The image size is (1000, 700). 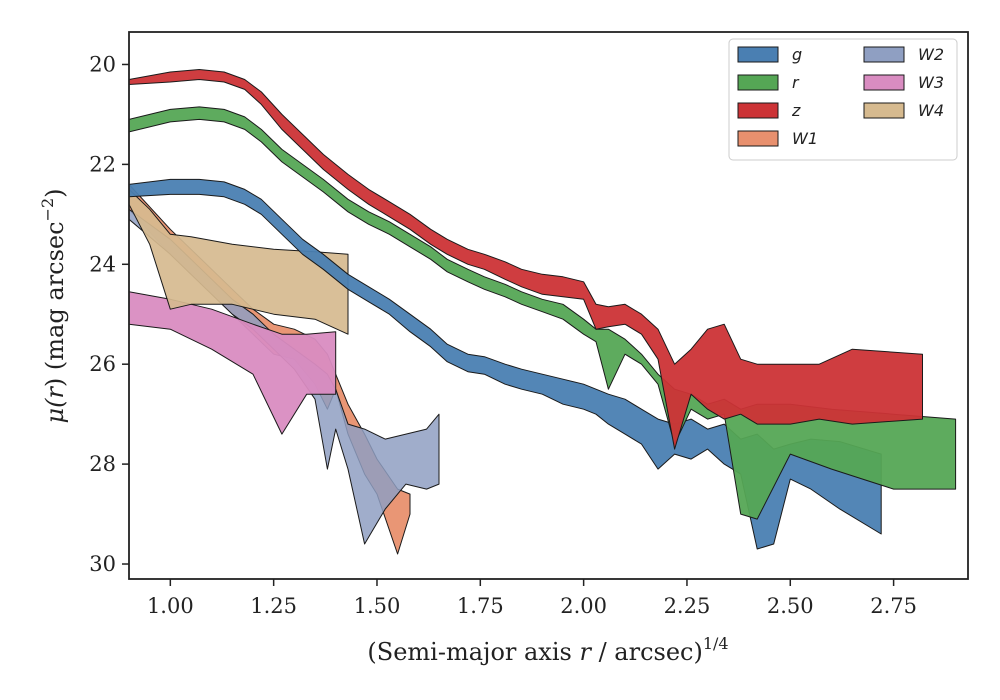 I want to click on x-axis-ticks: 1.00 1.25 1.50 1.75 2.00 2.25 2.50 2.75, so click(x=532, y=598).